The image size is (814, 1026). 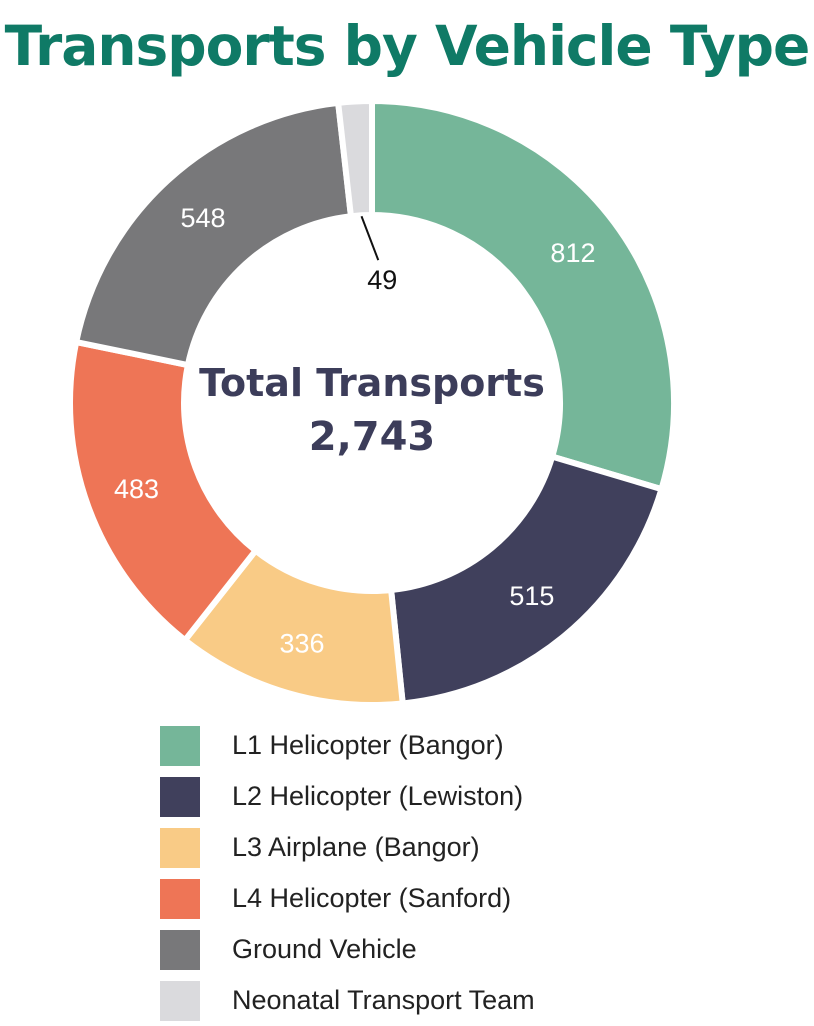 I want to click on data-label-2: 515, so click(x=531, y=596).